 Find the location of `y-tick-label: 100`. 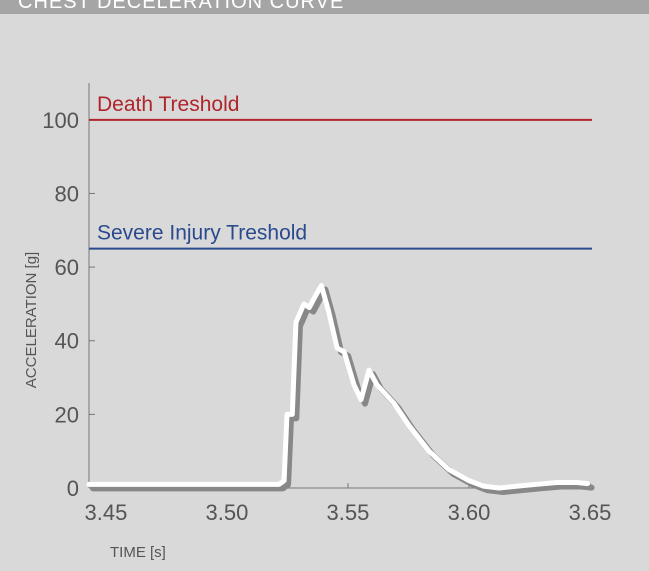

y-tick-label: 100 is located at coordinates (60, 120).